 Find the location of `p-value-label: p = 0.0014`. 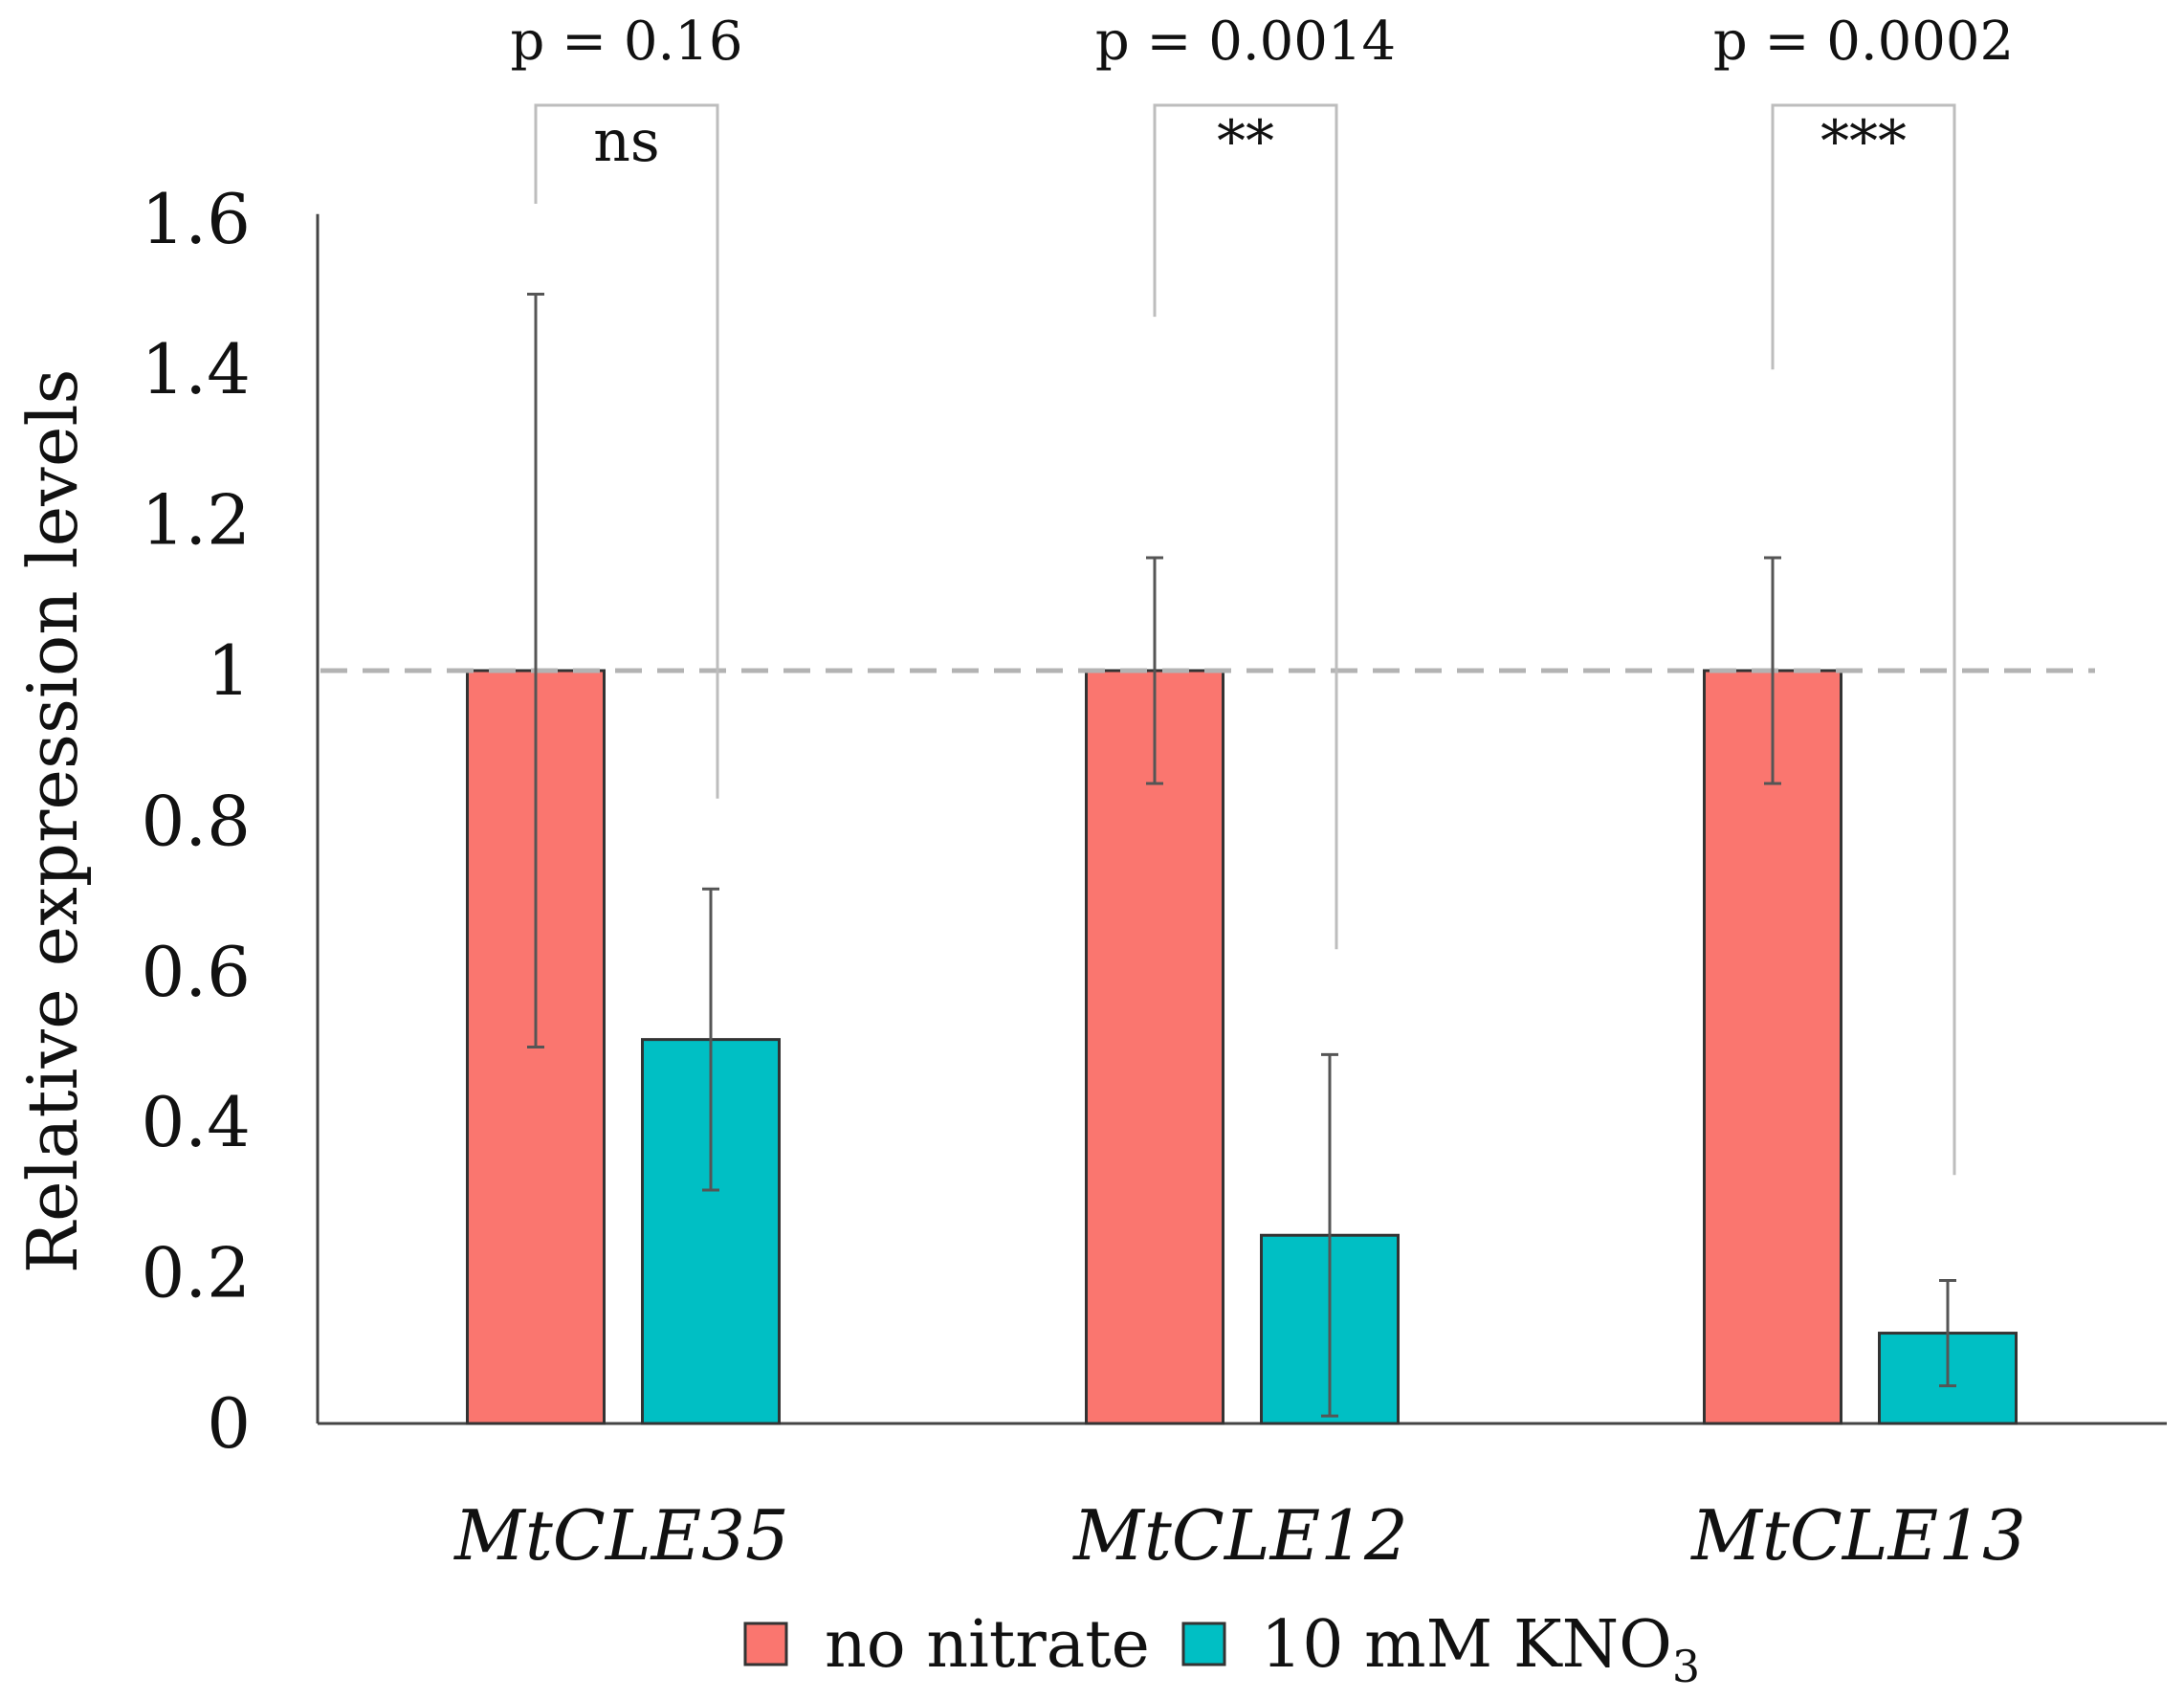

p-value-label: p = 0.0014 is located at coordinates (1246, 42).